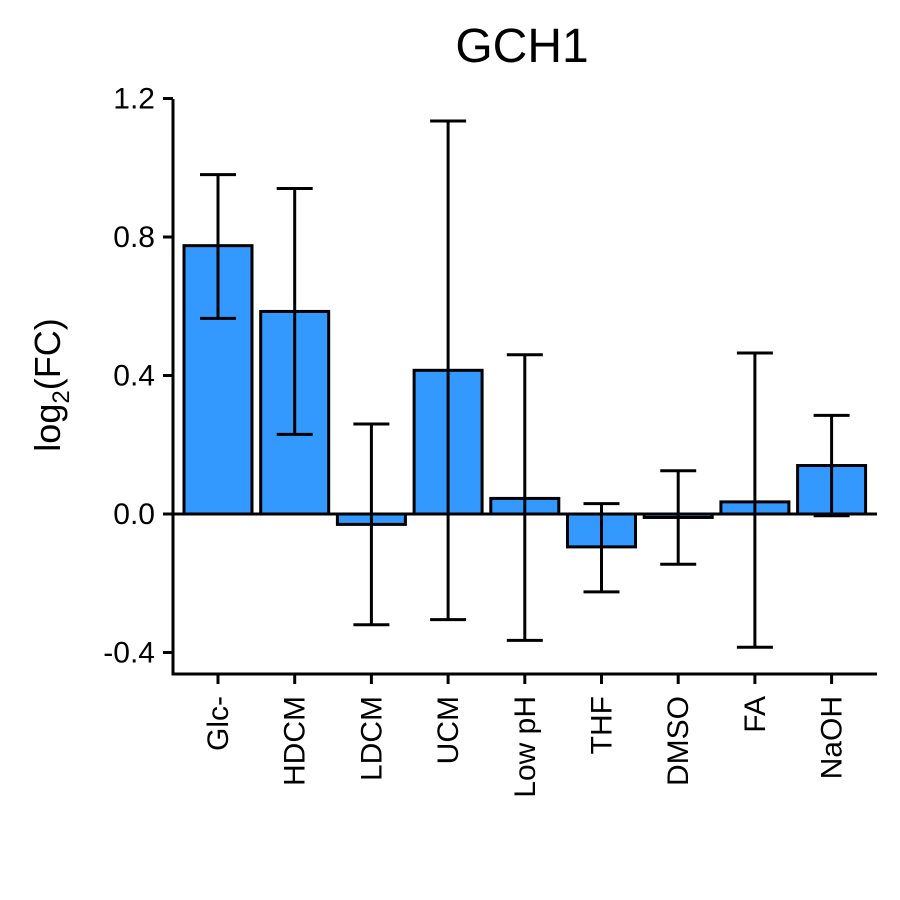  Describe the element at coordinates (47, 428) in the screenshot. I see `y-axis-label-main: log` at that location.